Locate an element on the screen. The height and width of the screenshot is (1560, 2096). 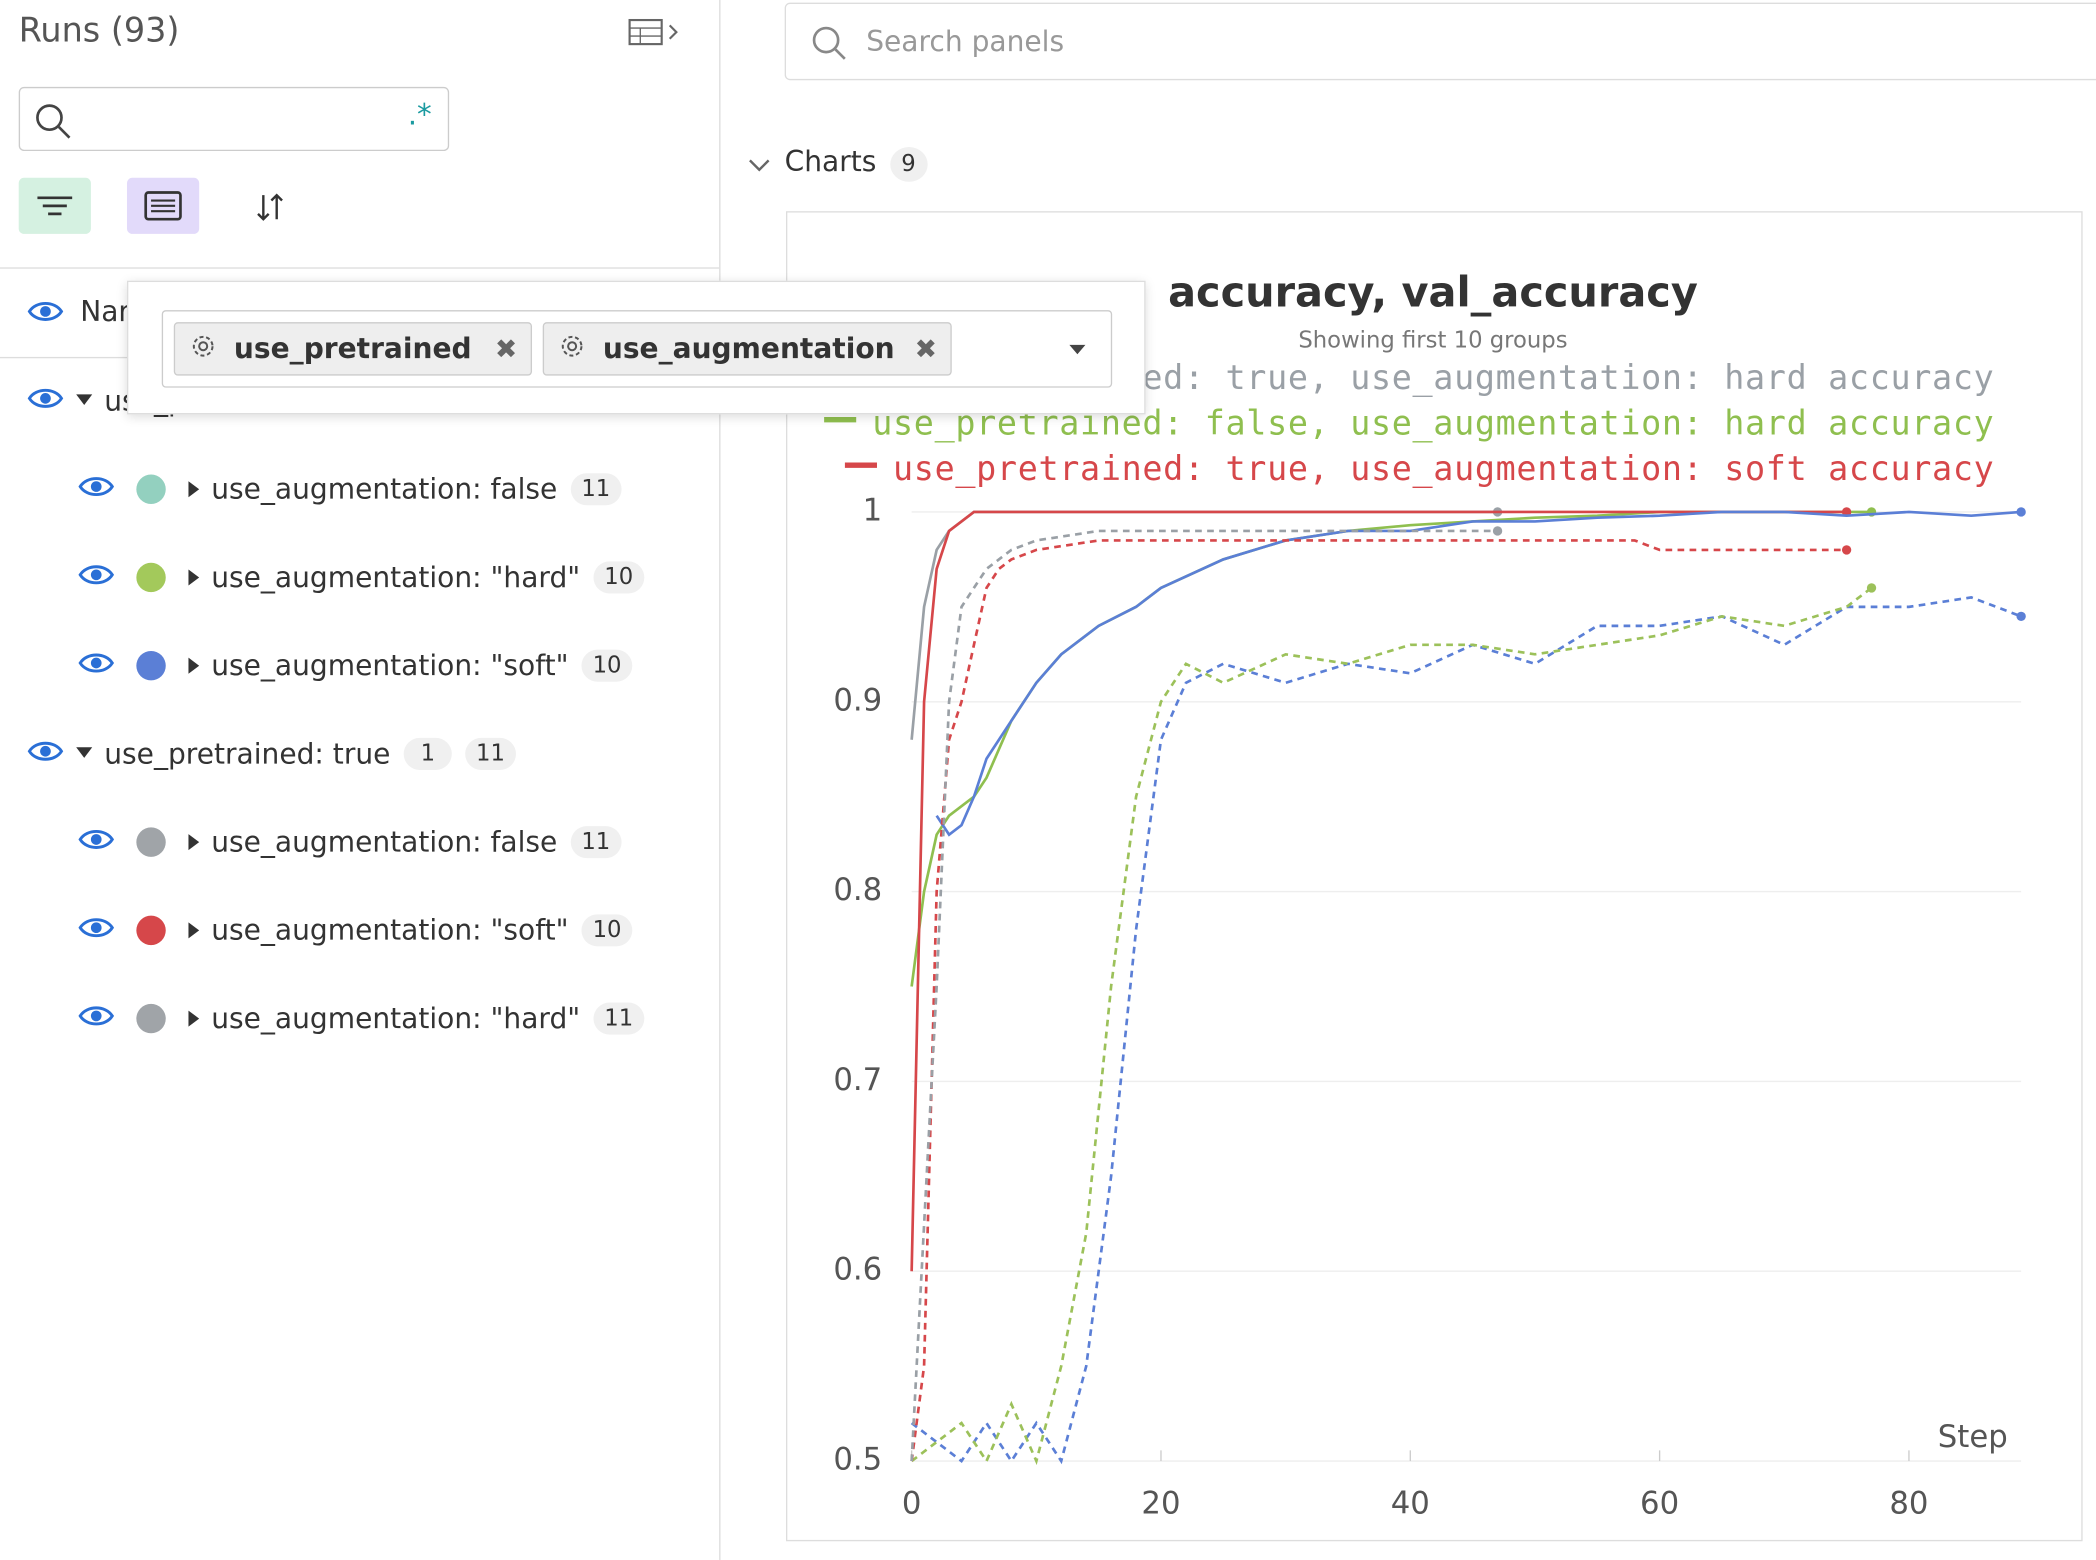
chip-label: use_augmentation is located at coordinates (748, 348).